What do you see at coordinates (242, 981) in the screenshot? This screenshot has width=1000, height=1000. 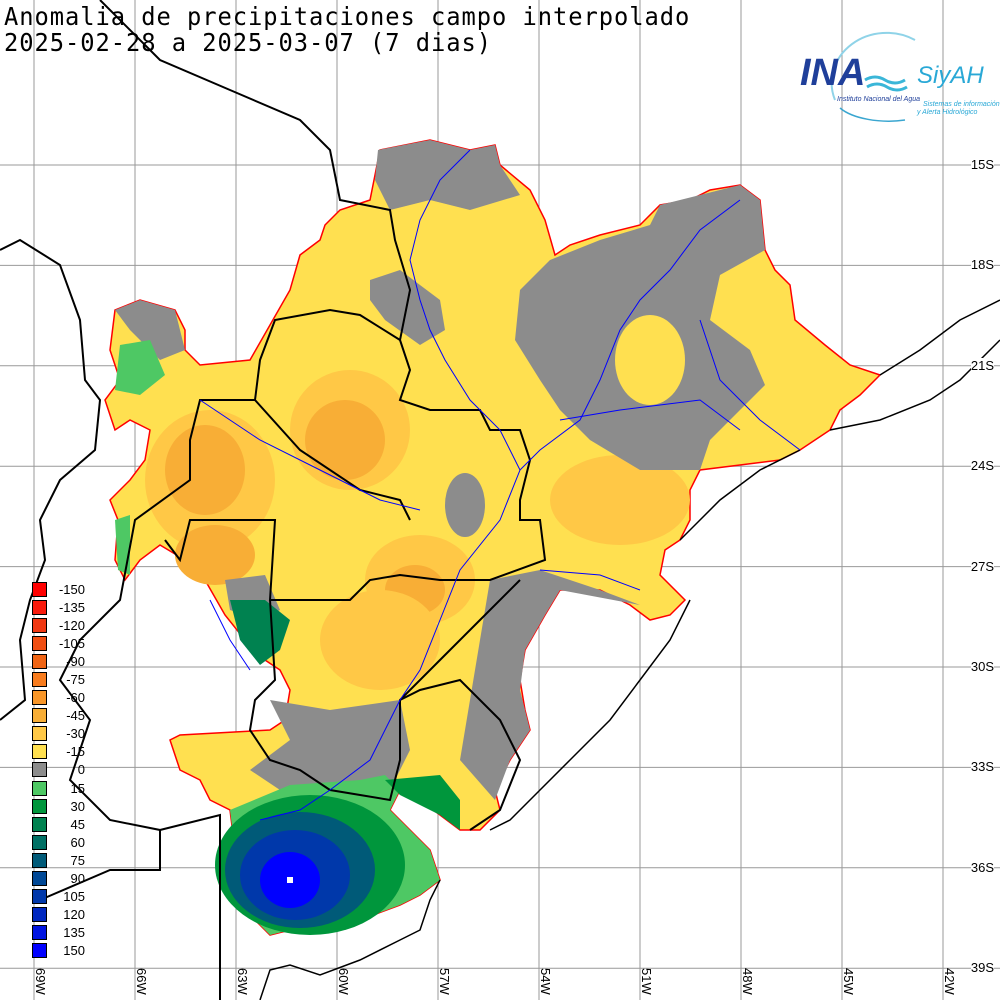 I see `longitude-label: 63W` at bounding box center [242, 981].